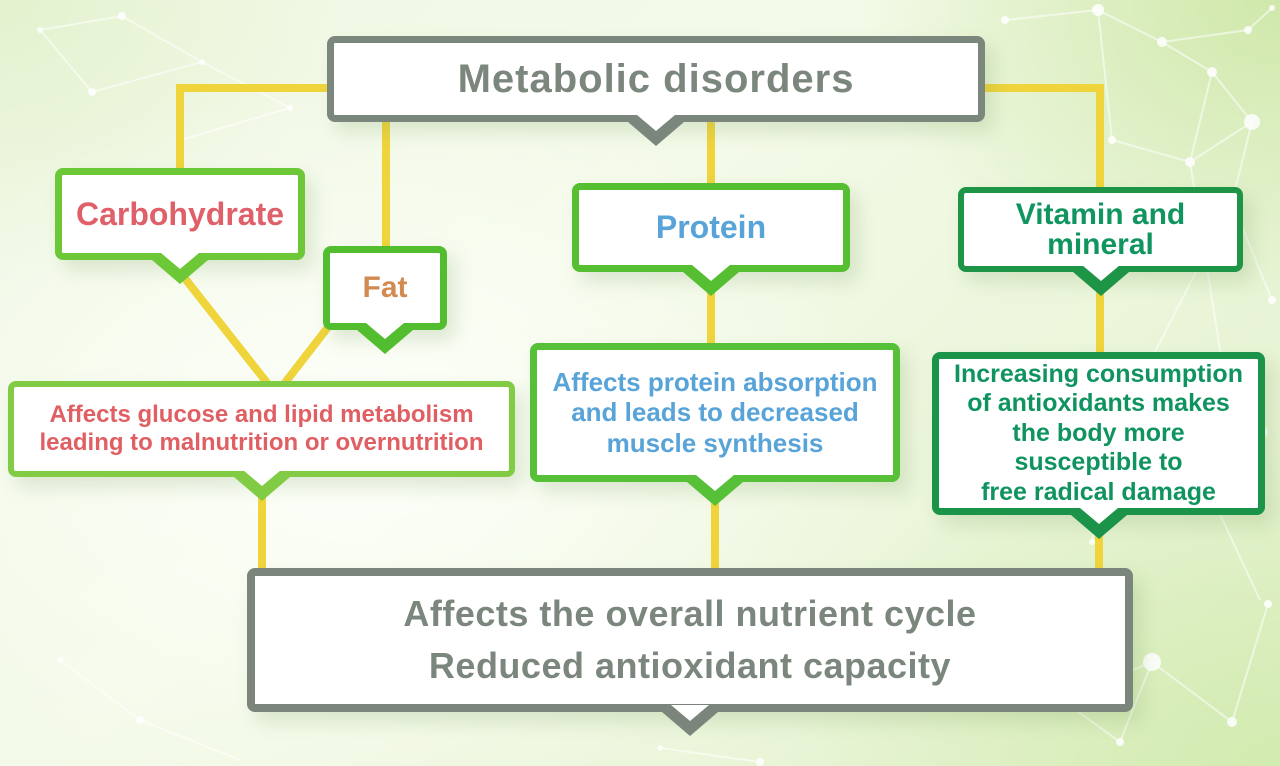 This screenshot has height=766, width=1280. I want to click on root-node-label: Metabolic disorders, so click(656, 78).